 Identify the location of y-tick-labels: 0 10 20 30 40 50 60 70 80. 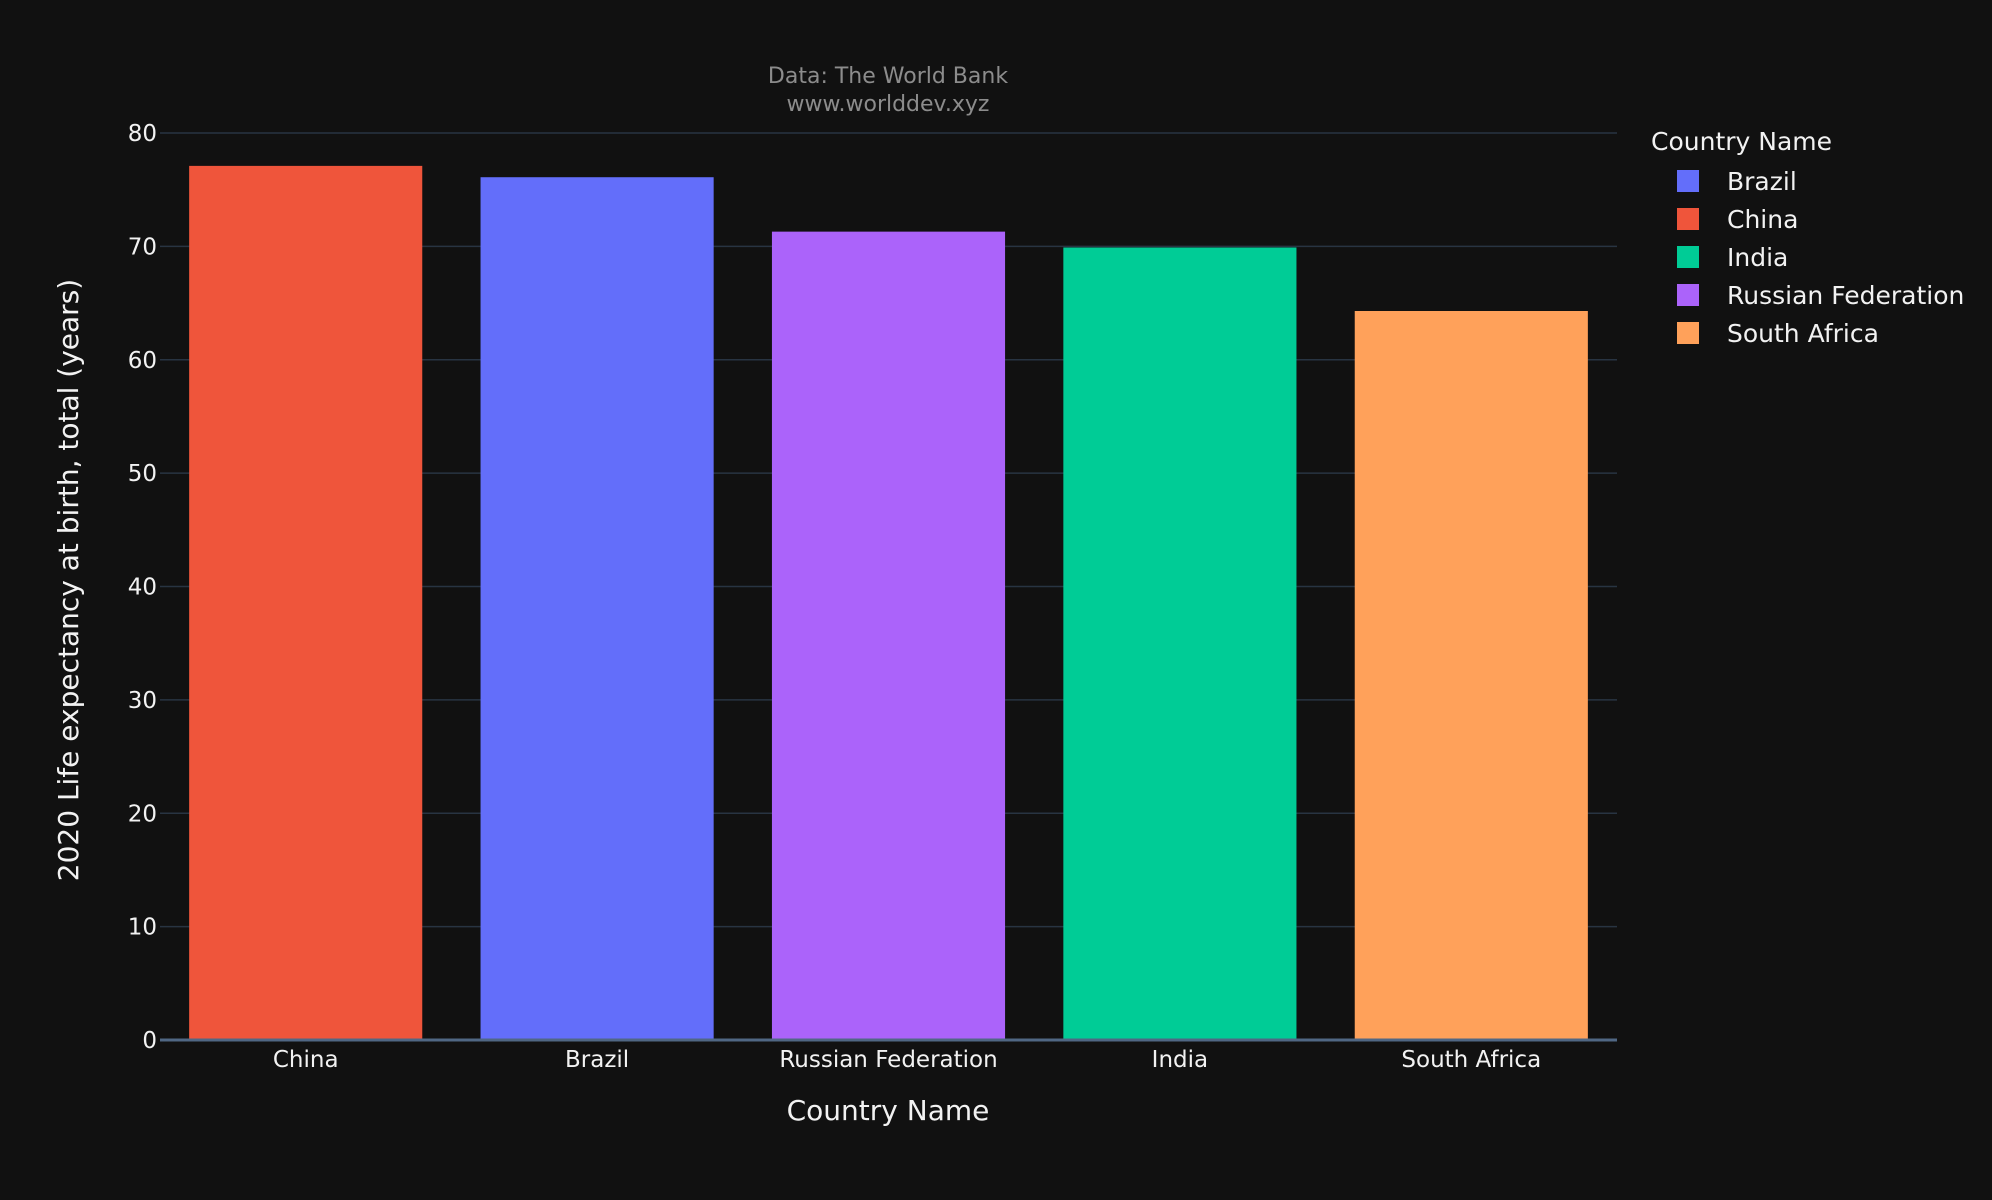
(142, 587).